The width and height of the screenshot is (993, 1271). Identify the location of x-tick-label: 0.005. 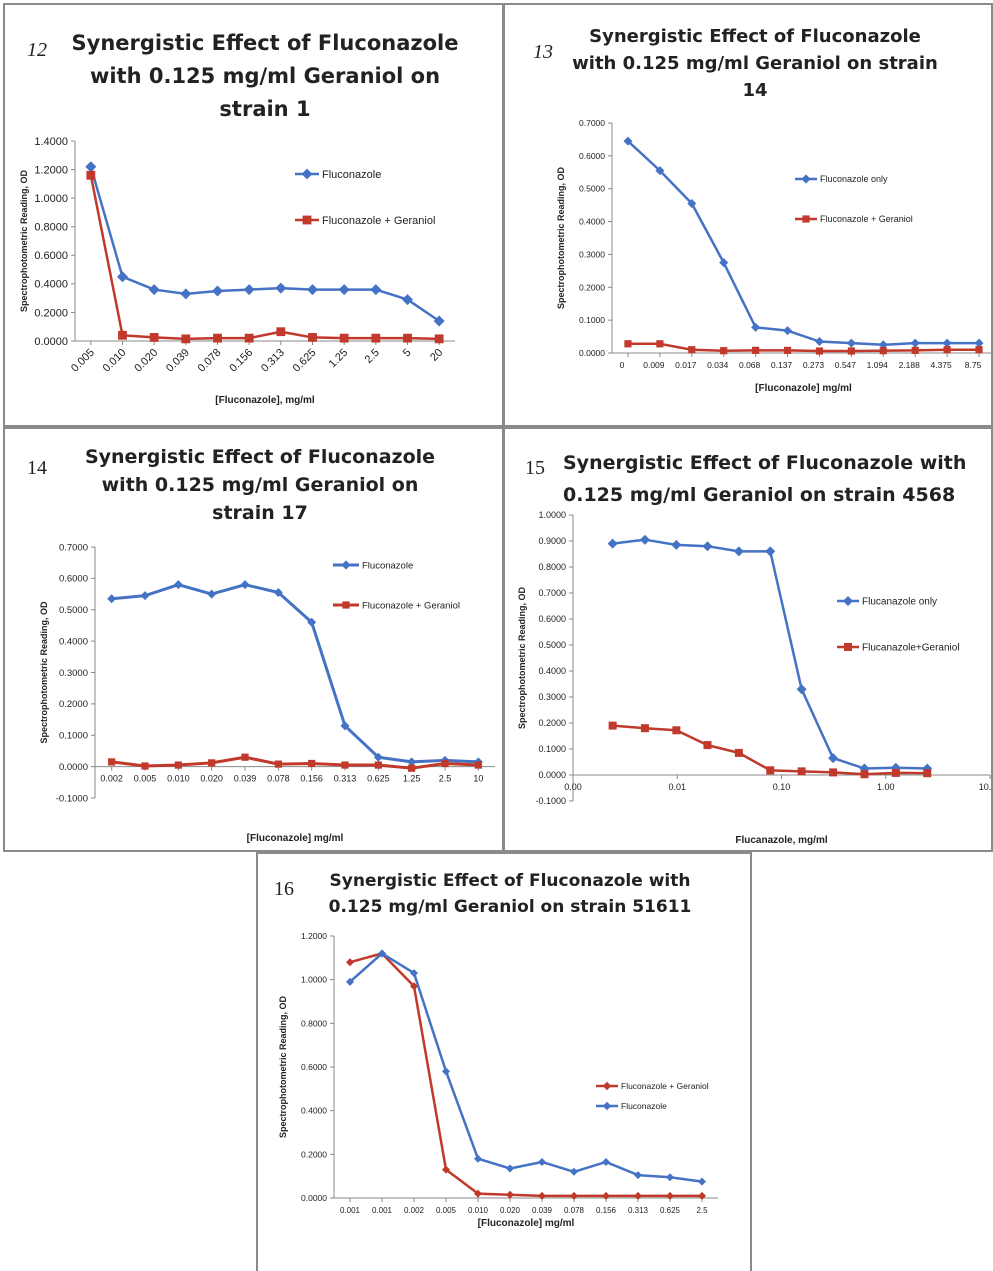
(446, 1210).